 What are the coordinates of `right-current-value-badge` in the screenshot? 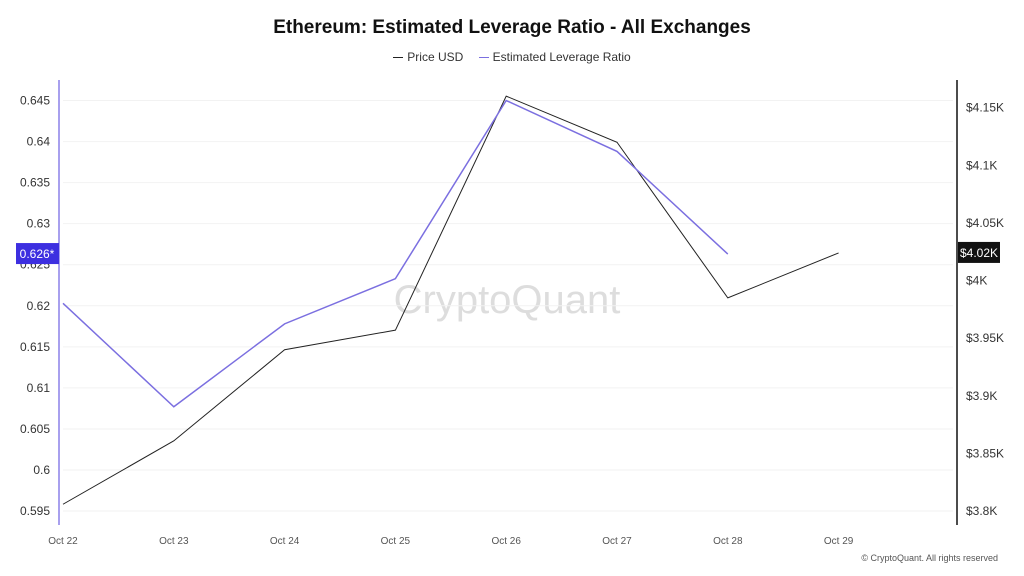 It's located at (979, 252).